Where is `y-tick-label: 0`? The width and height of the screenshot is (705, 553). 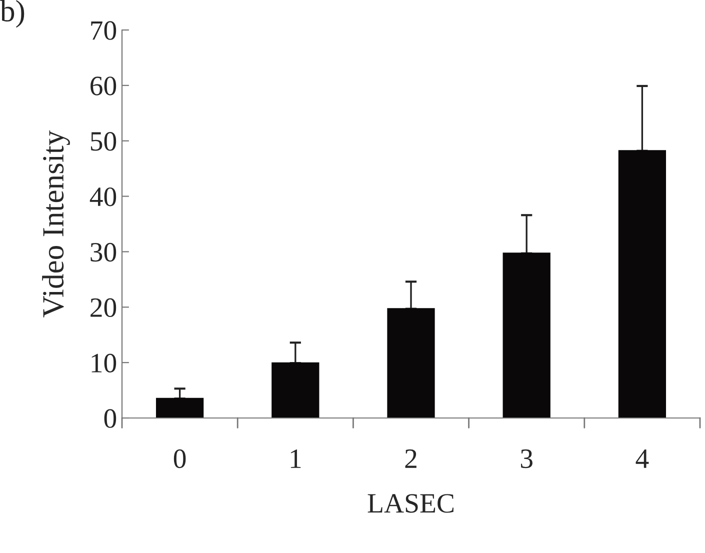 y-tick-label: 0 is located at coordinates (110, 418).